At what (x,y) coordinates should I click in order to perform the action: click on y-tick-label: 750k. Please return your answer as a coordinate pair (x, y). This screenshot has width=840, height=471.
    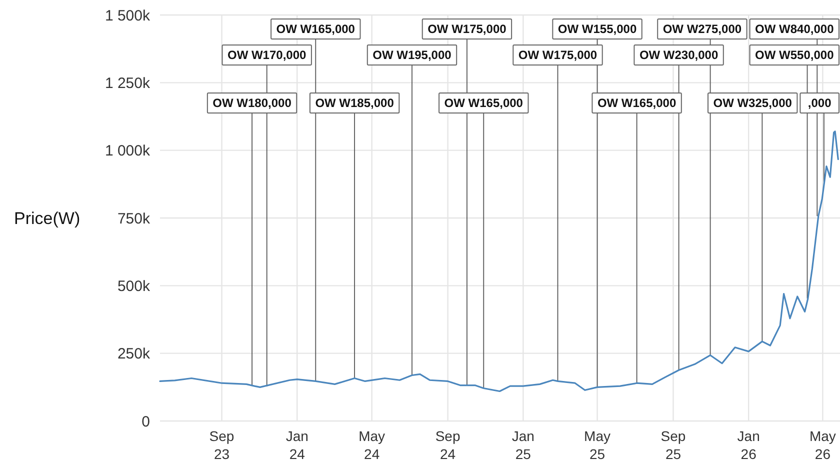
    Looking at the image, I should click on (133, 219).